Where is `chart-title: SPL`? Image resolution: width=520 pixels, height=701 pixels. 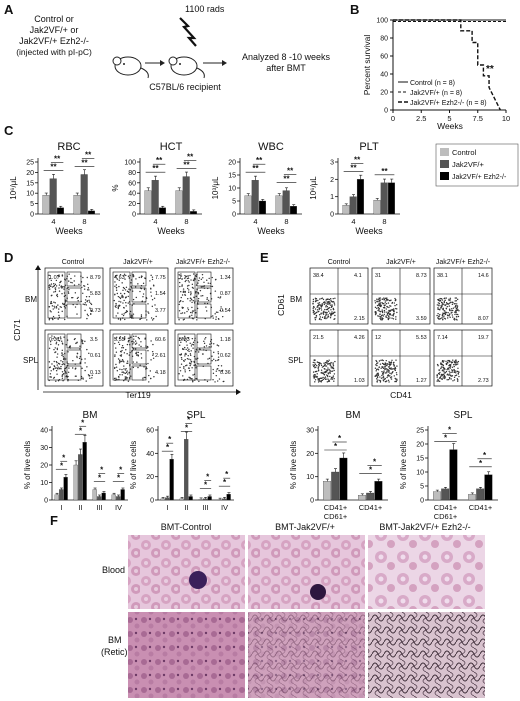
chart-title: SPL is located at coordinates (196, 415).